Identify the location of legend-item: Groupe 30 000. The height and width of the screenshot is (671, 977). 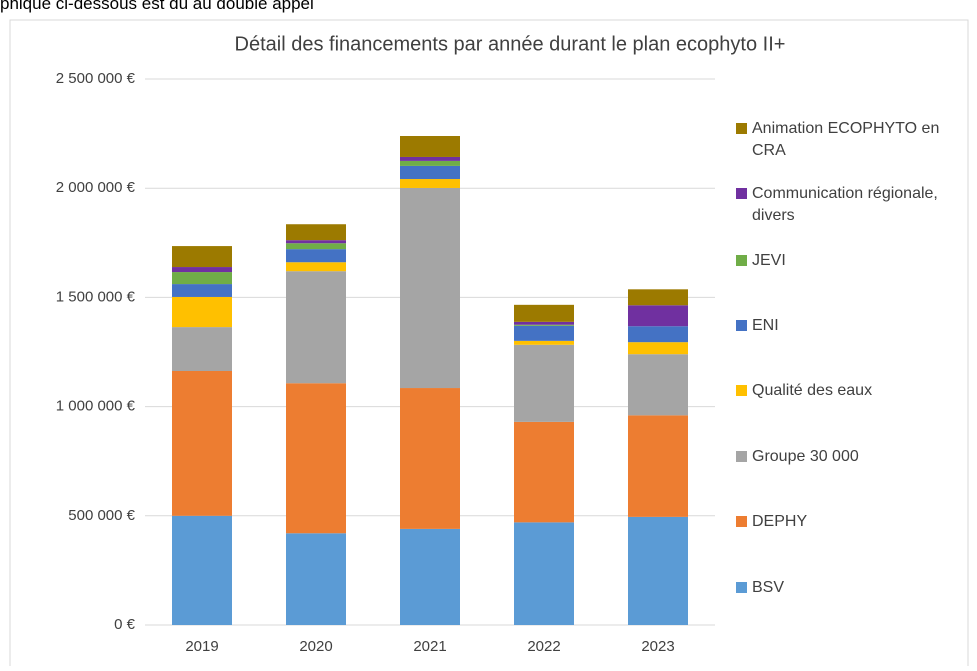
(844, 457).